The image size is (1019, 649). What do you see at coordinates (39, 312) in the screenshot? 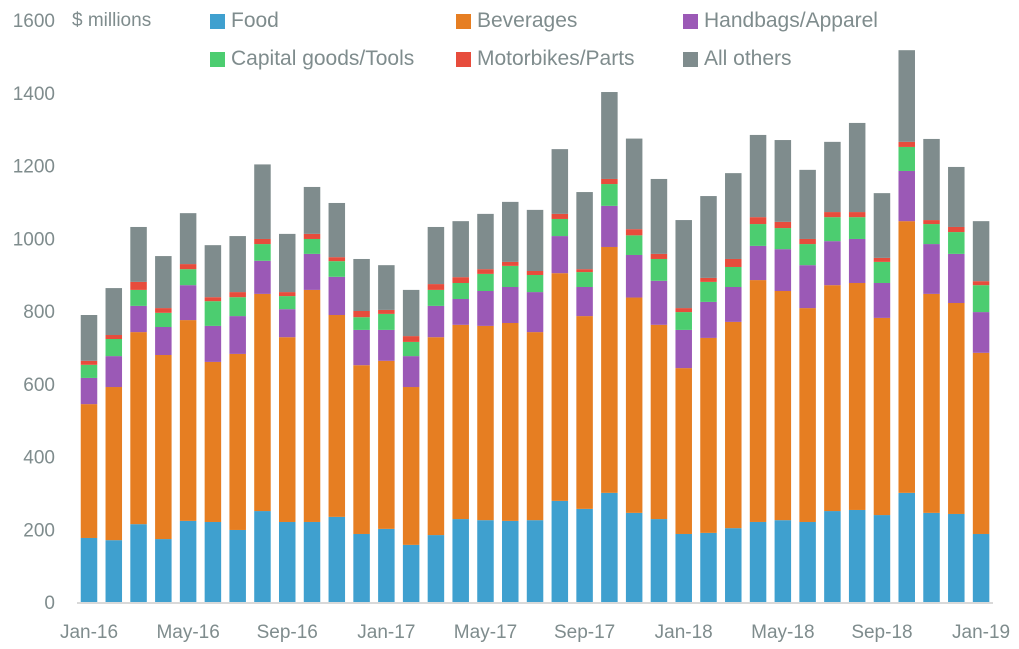
I see `y-tick-label: 800` at bounding box center [39, 312].